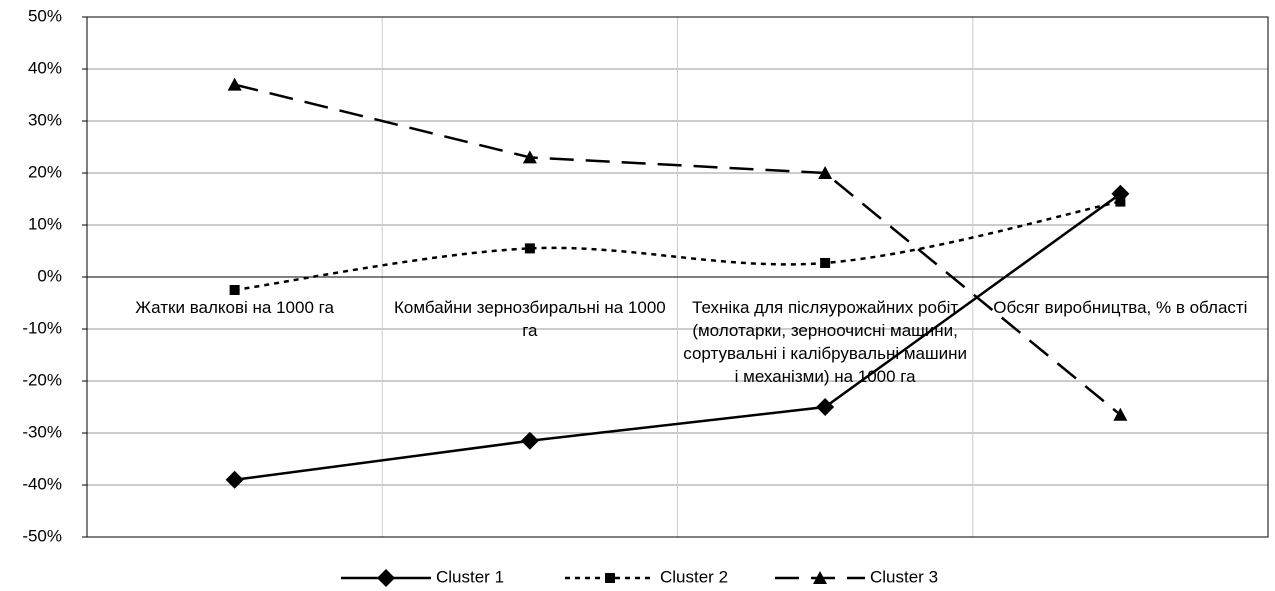  I want to click on x-tick-label: Обсяг виробництва, % в області, so click(1120, 307).